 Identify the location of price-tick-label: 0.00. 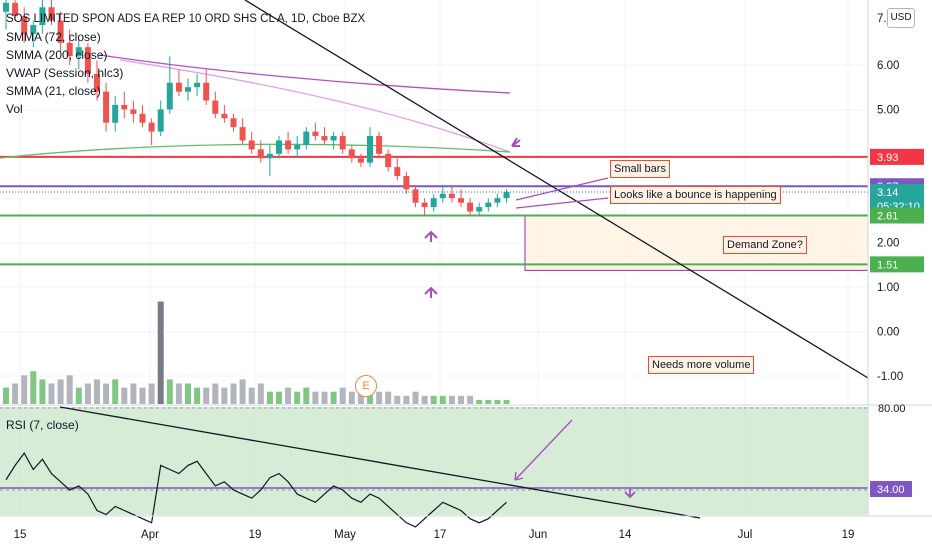
(888, 332).